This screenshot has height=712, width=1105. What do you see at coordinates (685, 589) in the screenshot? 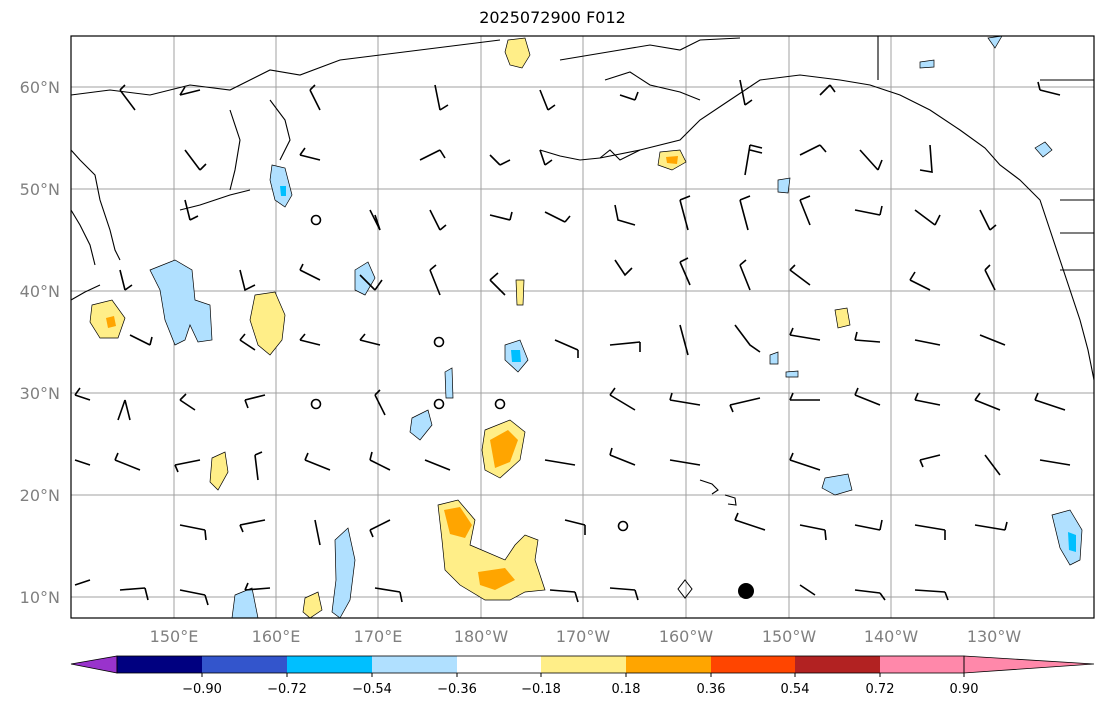
I see `diamond-marker` at bounding box center [685, 589].